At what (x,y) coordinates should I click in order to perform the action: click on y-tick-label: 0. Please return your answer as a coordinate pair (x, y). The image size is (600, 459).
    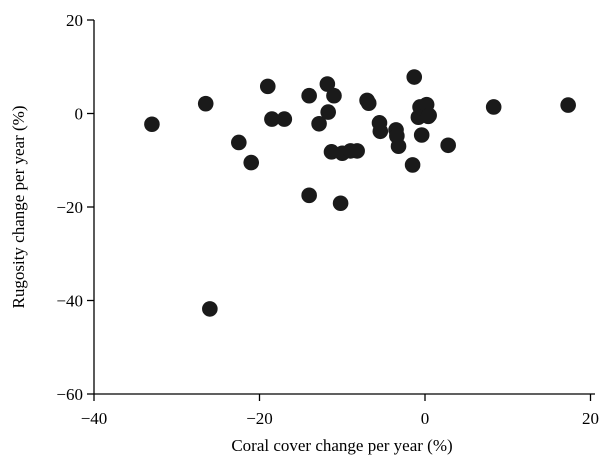
    Looking at the image, I should click on (79, 114).